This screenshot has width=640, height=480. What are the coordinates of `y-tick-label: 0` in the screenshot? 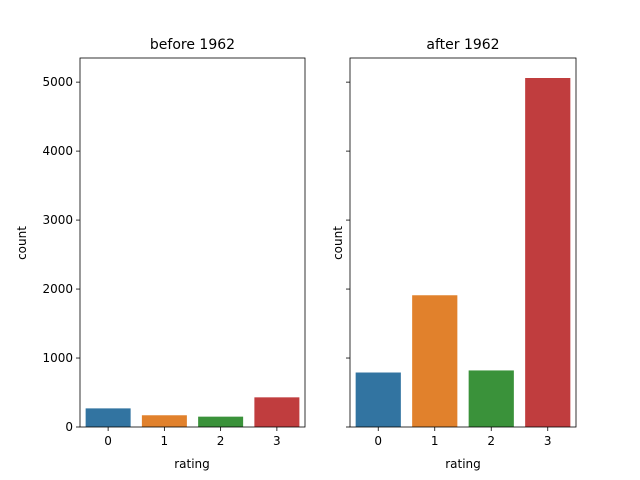 It's located at (69, 427).